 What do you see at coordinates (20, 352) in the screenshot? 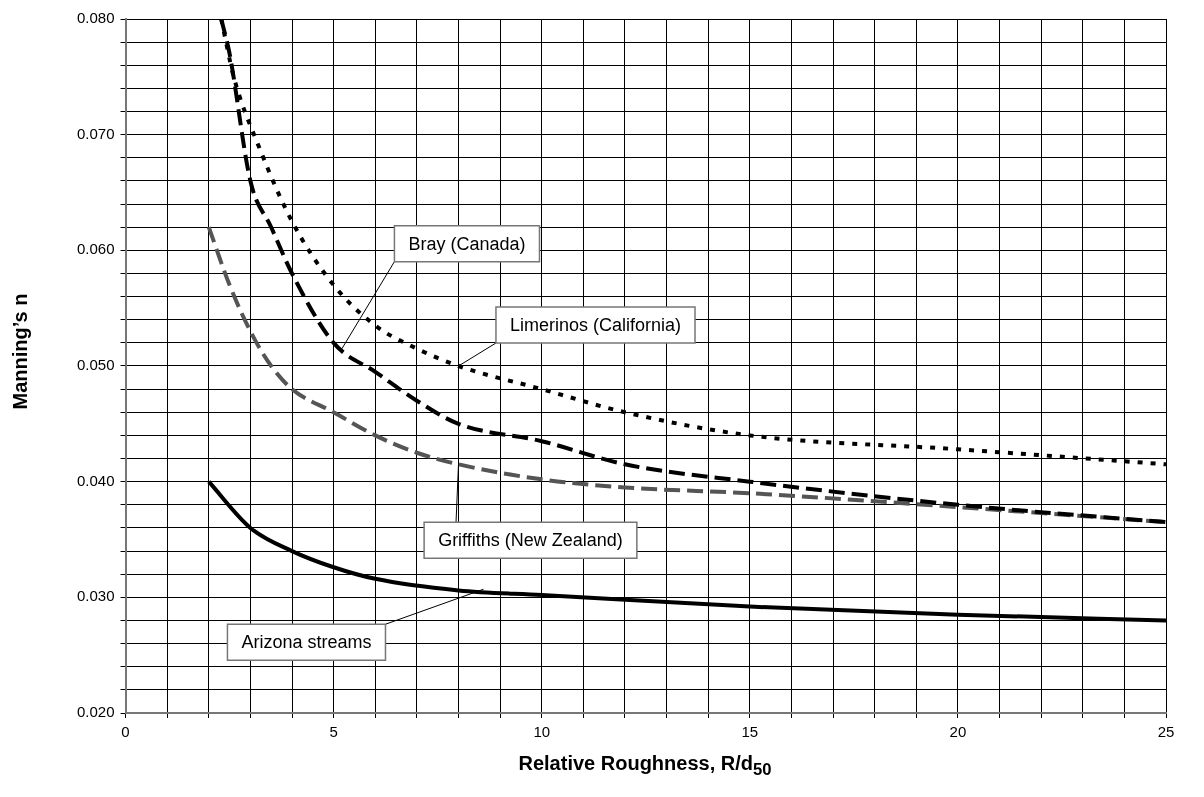
I see `y-axis-title: Manning’s n` at bounding box center [20, 352].